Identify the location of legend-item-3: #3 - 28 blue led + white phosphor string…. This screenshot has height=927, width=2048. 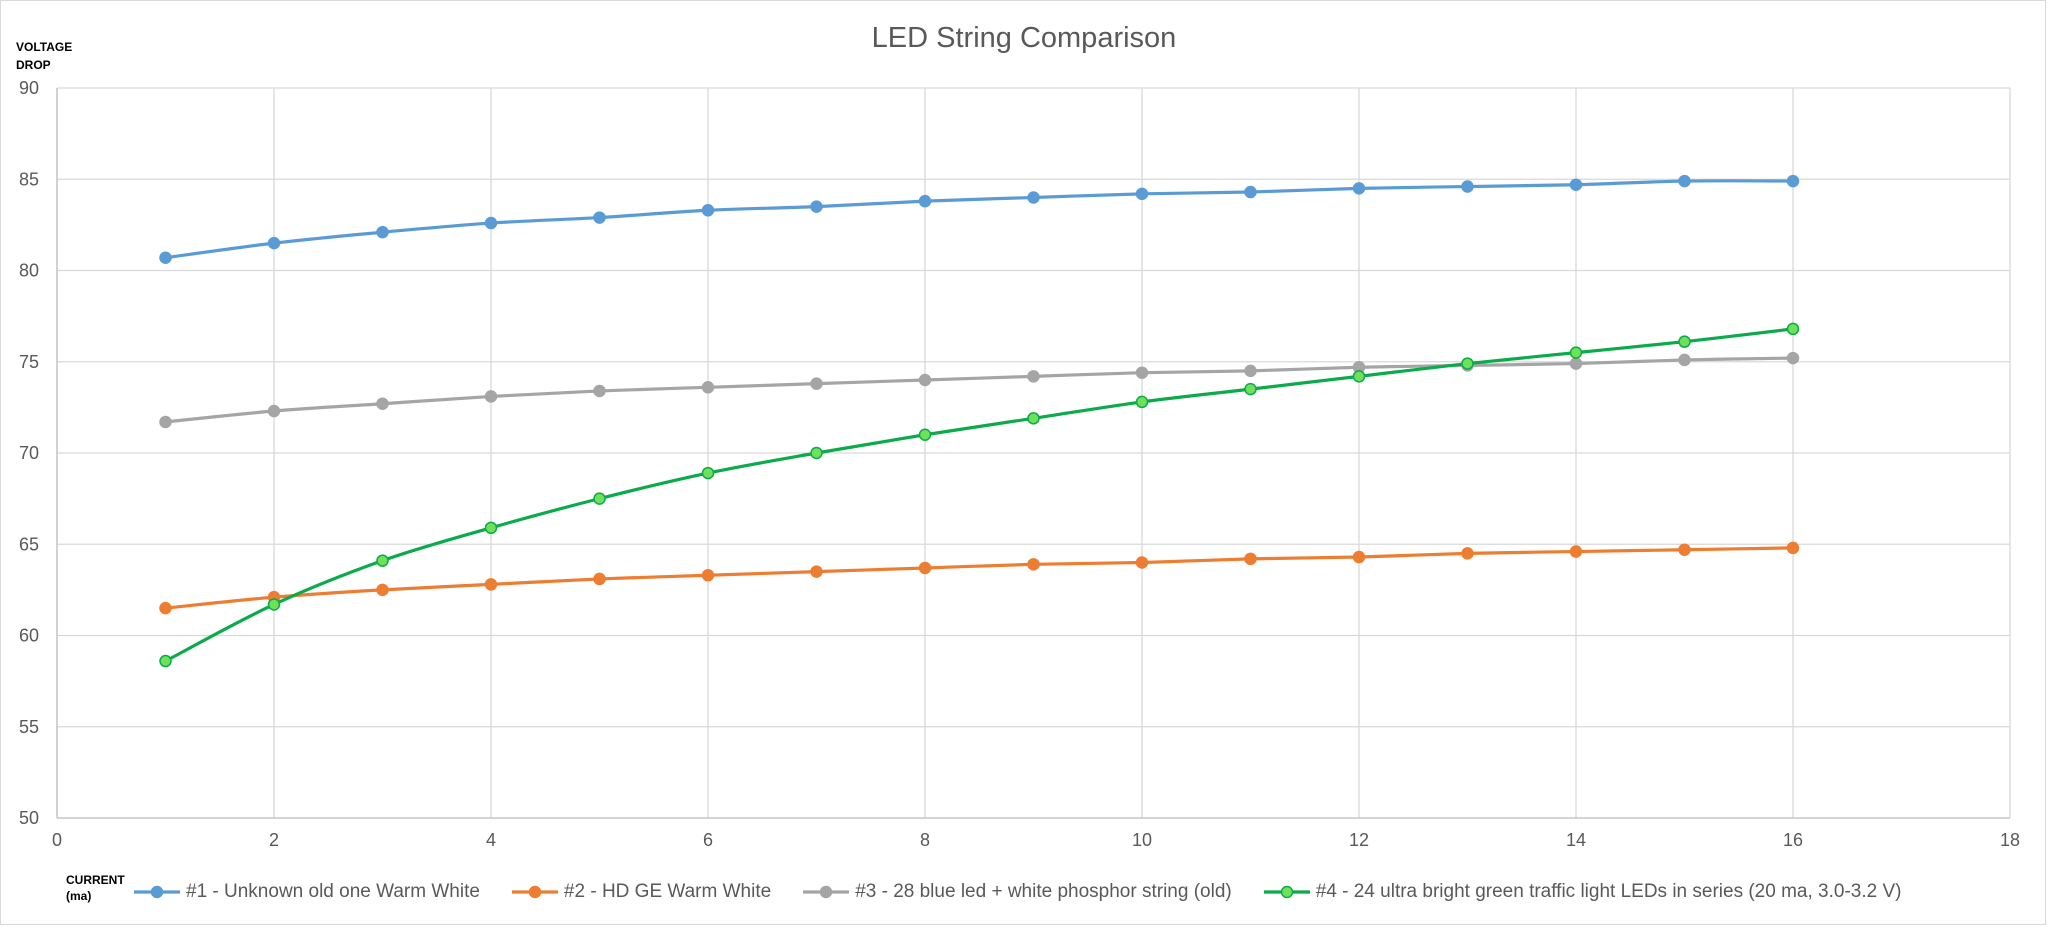
(1016, 892).